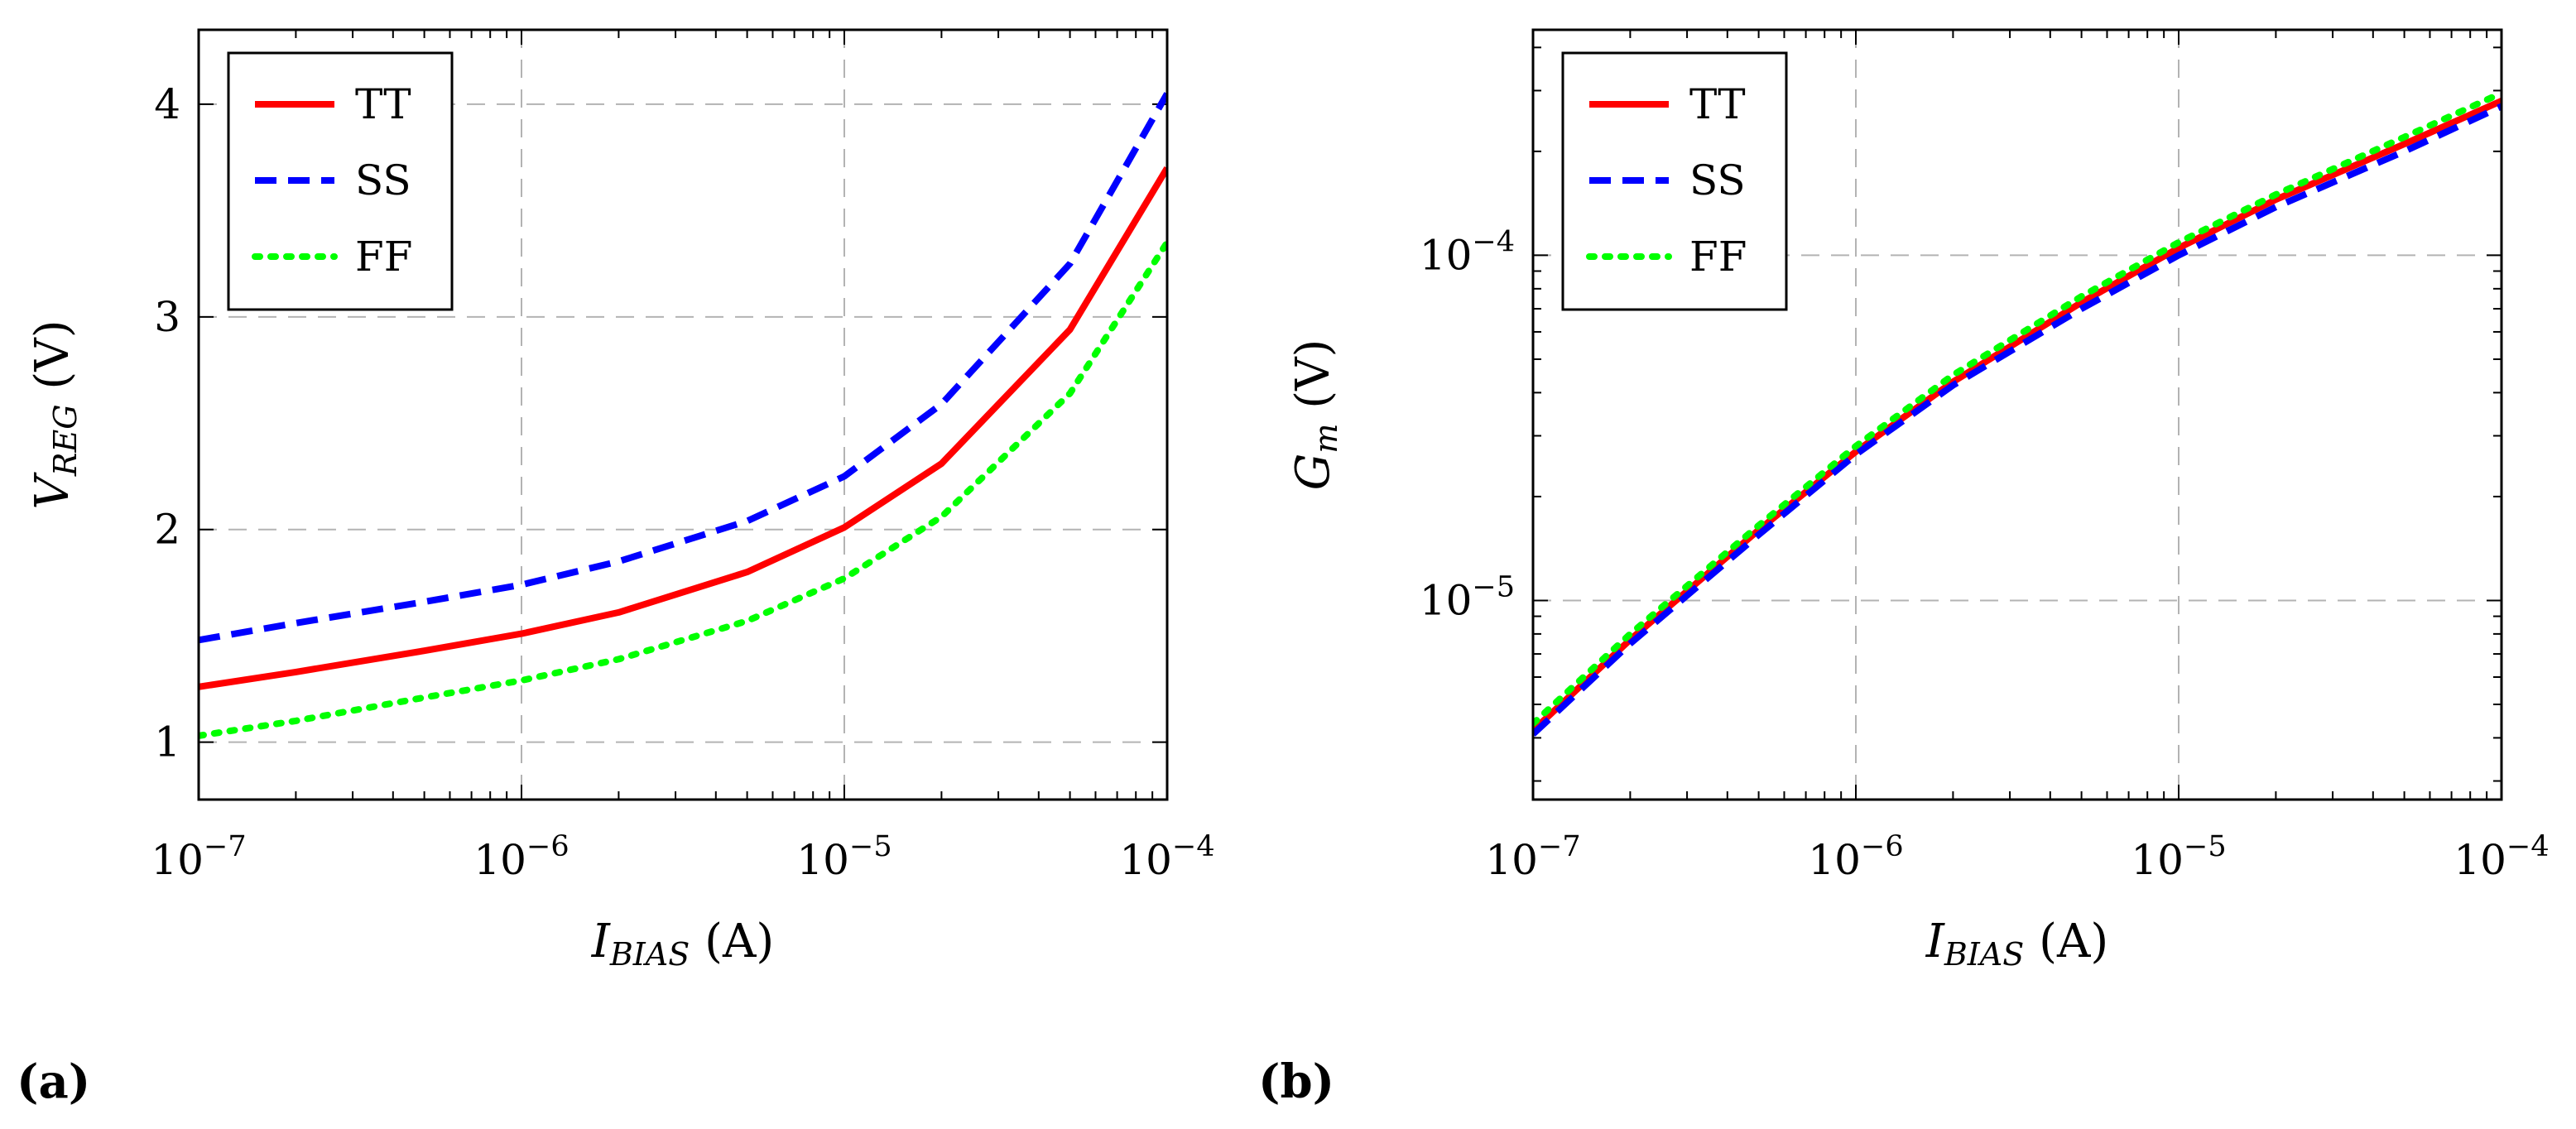 This screenshot has width=2576, height=1129. I want to click on y-axis-label: VREG (V), so click(55, 414).